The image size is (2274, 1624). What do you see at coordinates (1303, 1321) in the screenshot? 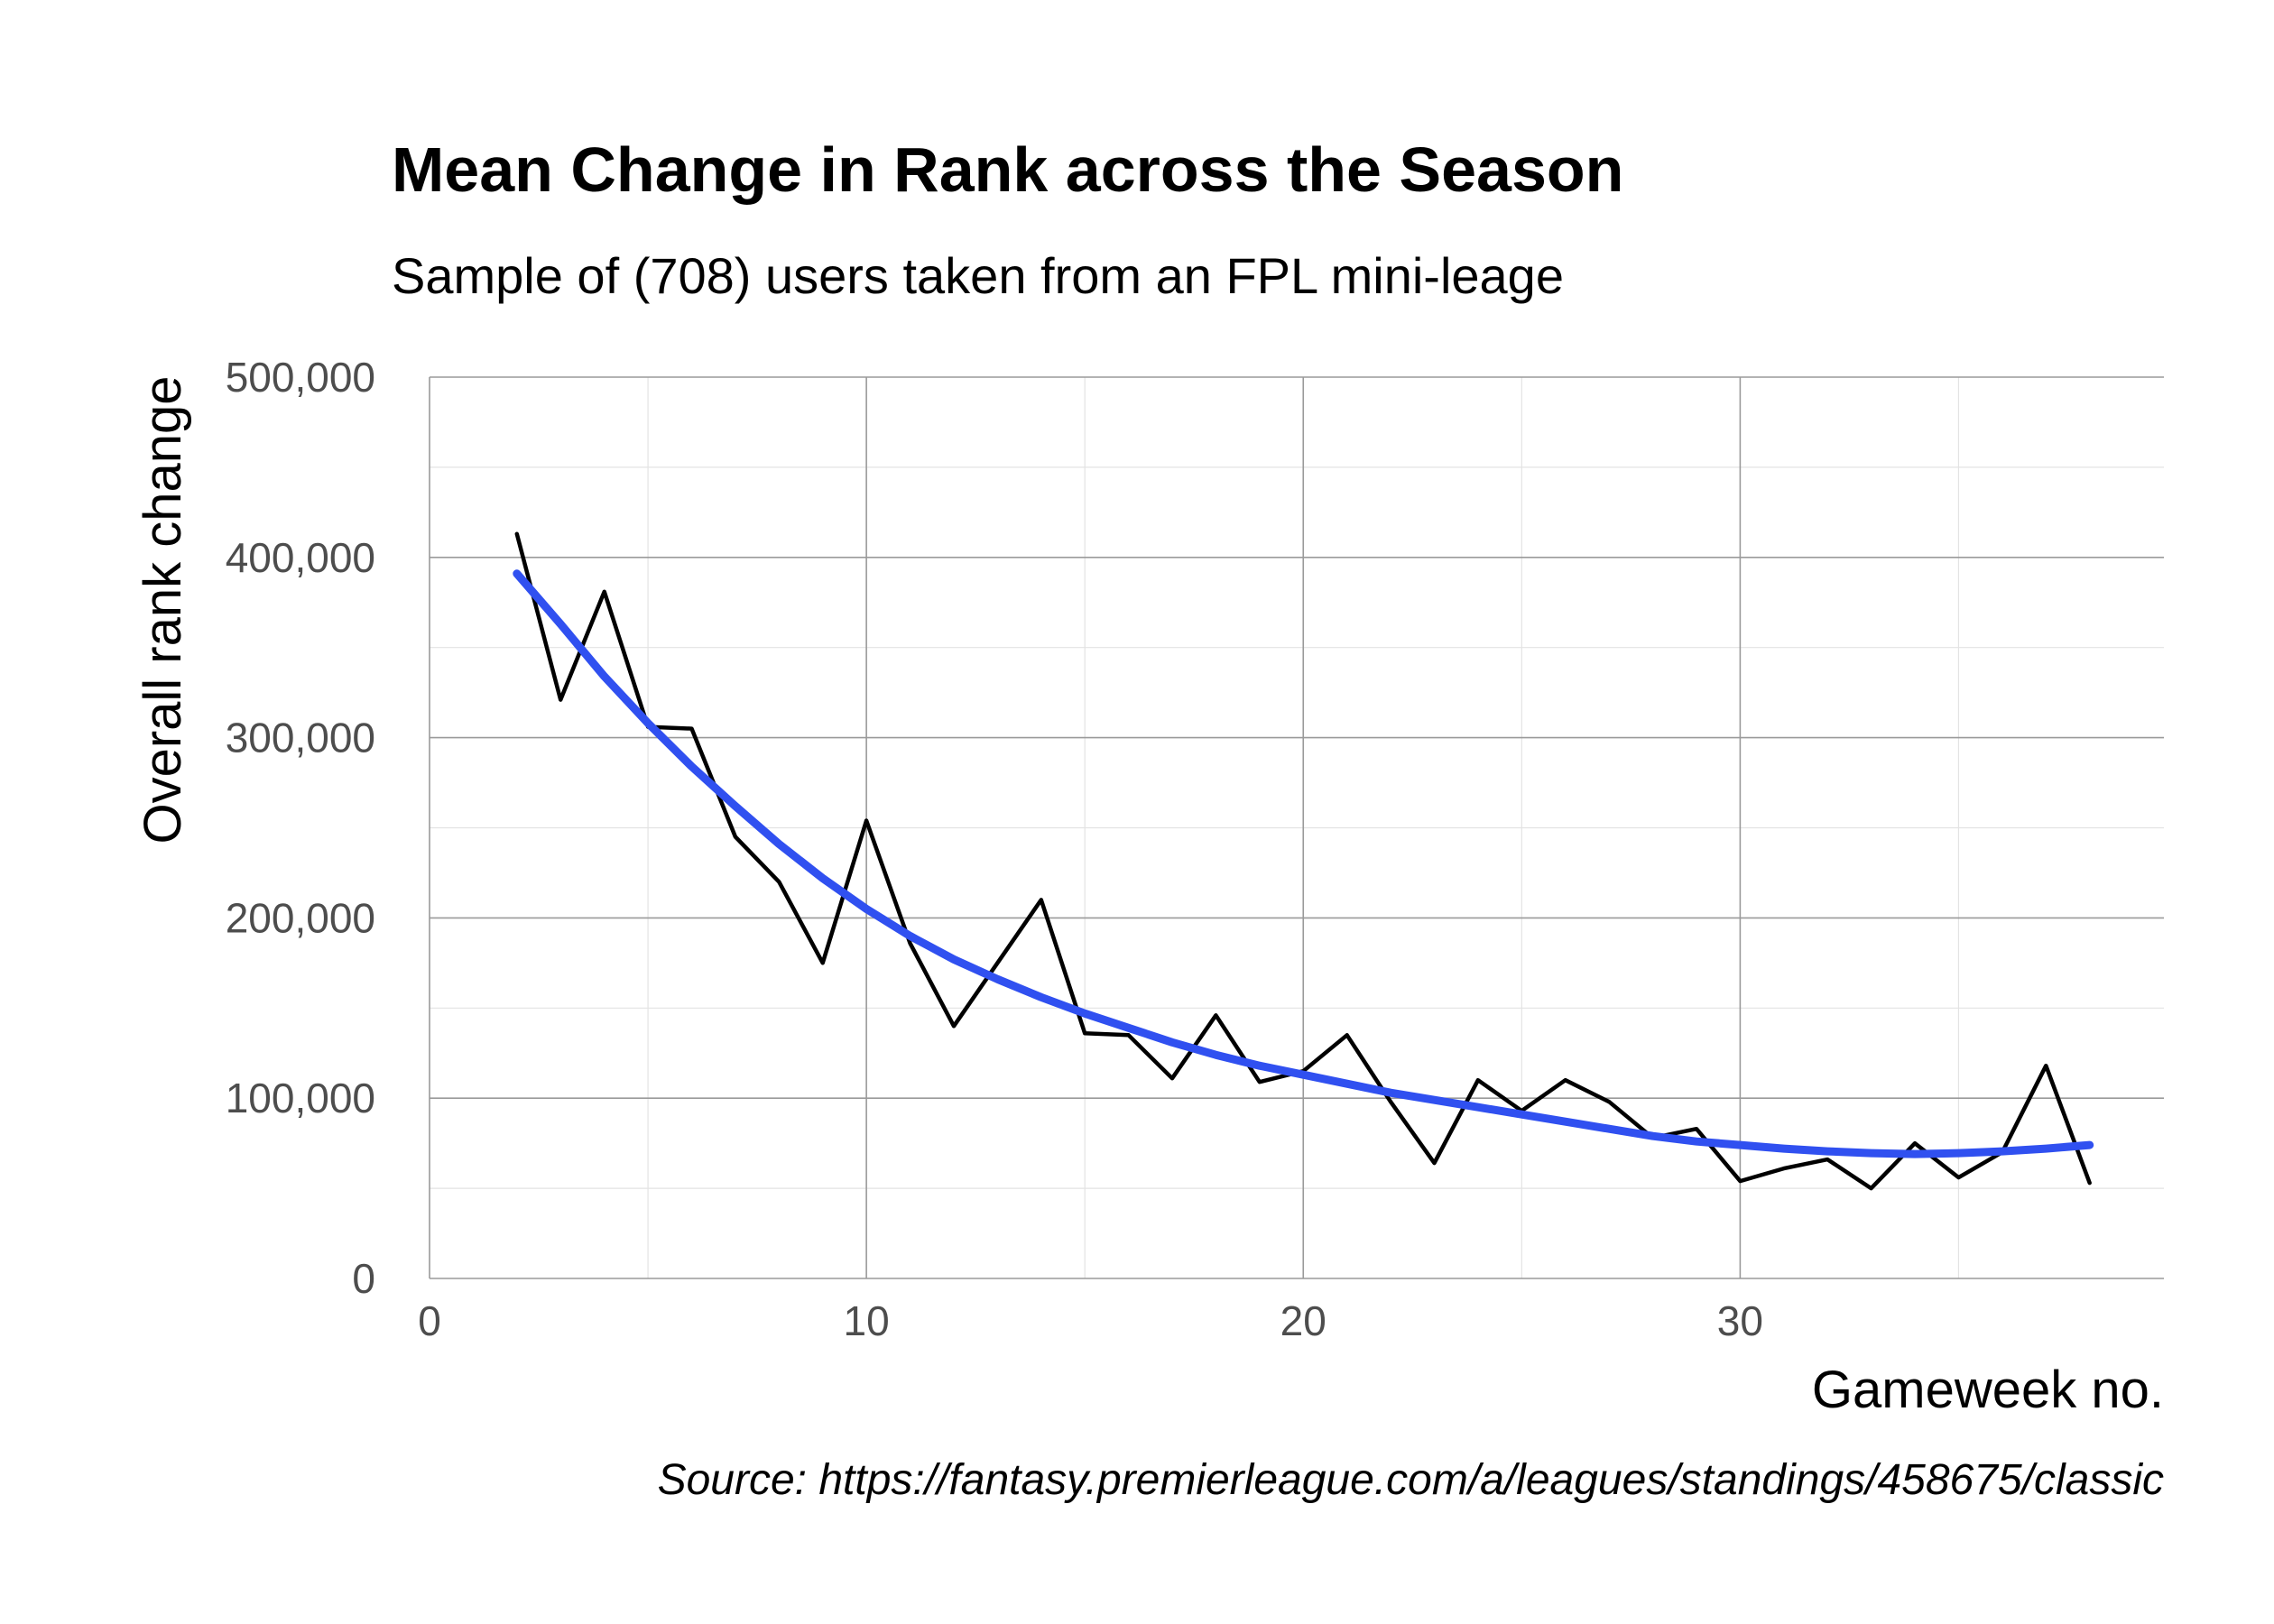
I see `x-tick-label: 20` at bounding box center [1303, 1321].